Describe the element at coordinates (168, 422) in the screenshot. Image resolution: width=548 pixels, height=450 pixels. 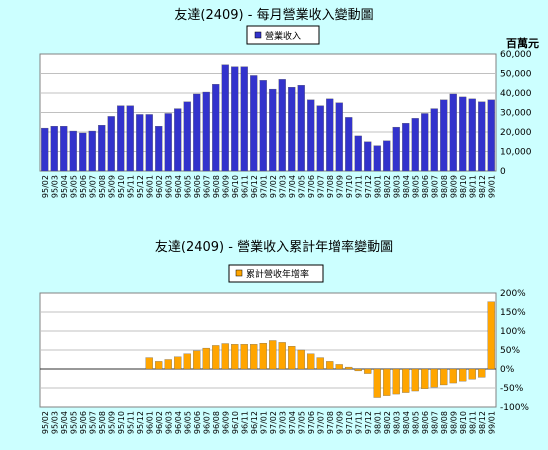
I see `x-tick-label: 96/03` at that location.